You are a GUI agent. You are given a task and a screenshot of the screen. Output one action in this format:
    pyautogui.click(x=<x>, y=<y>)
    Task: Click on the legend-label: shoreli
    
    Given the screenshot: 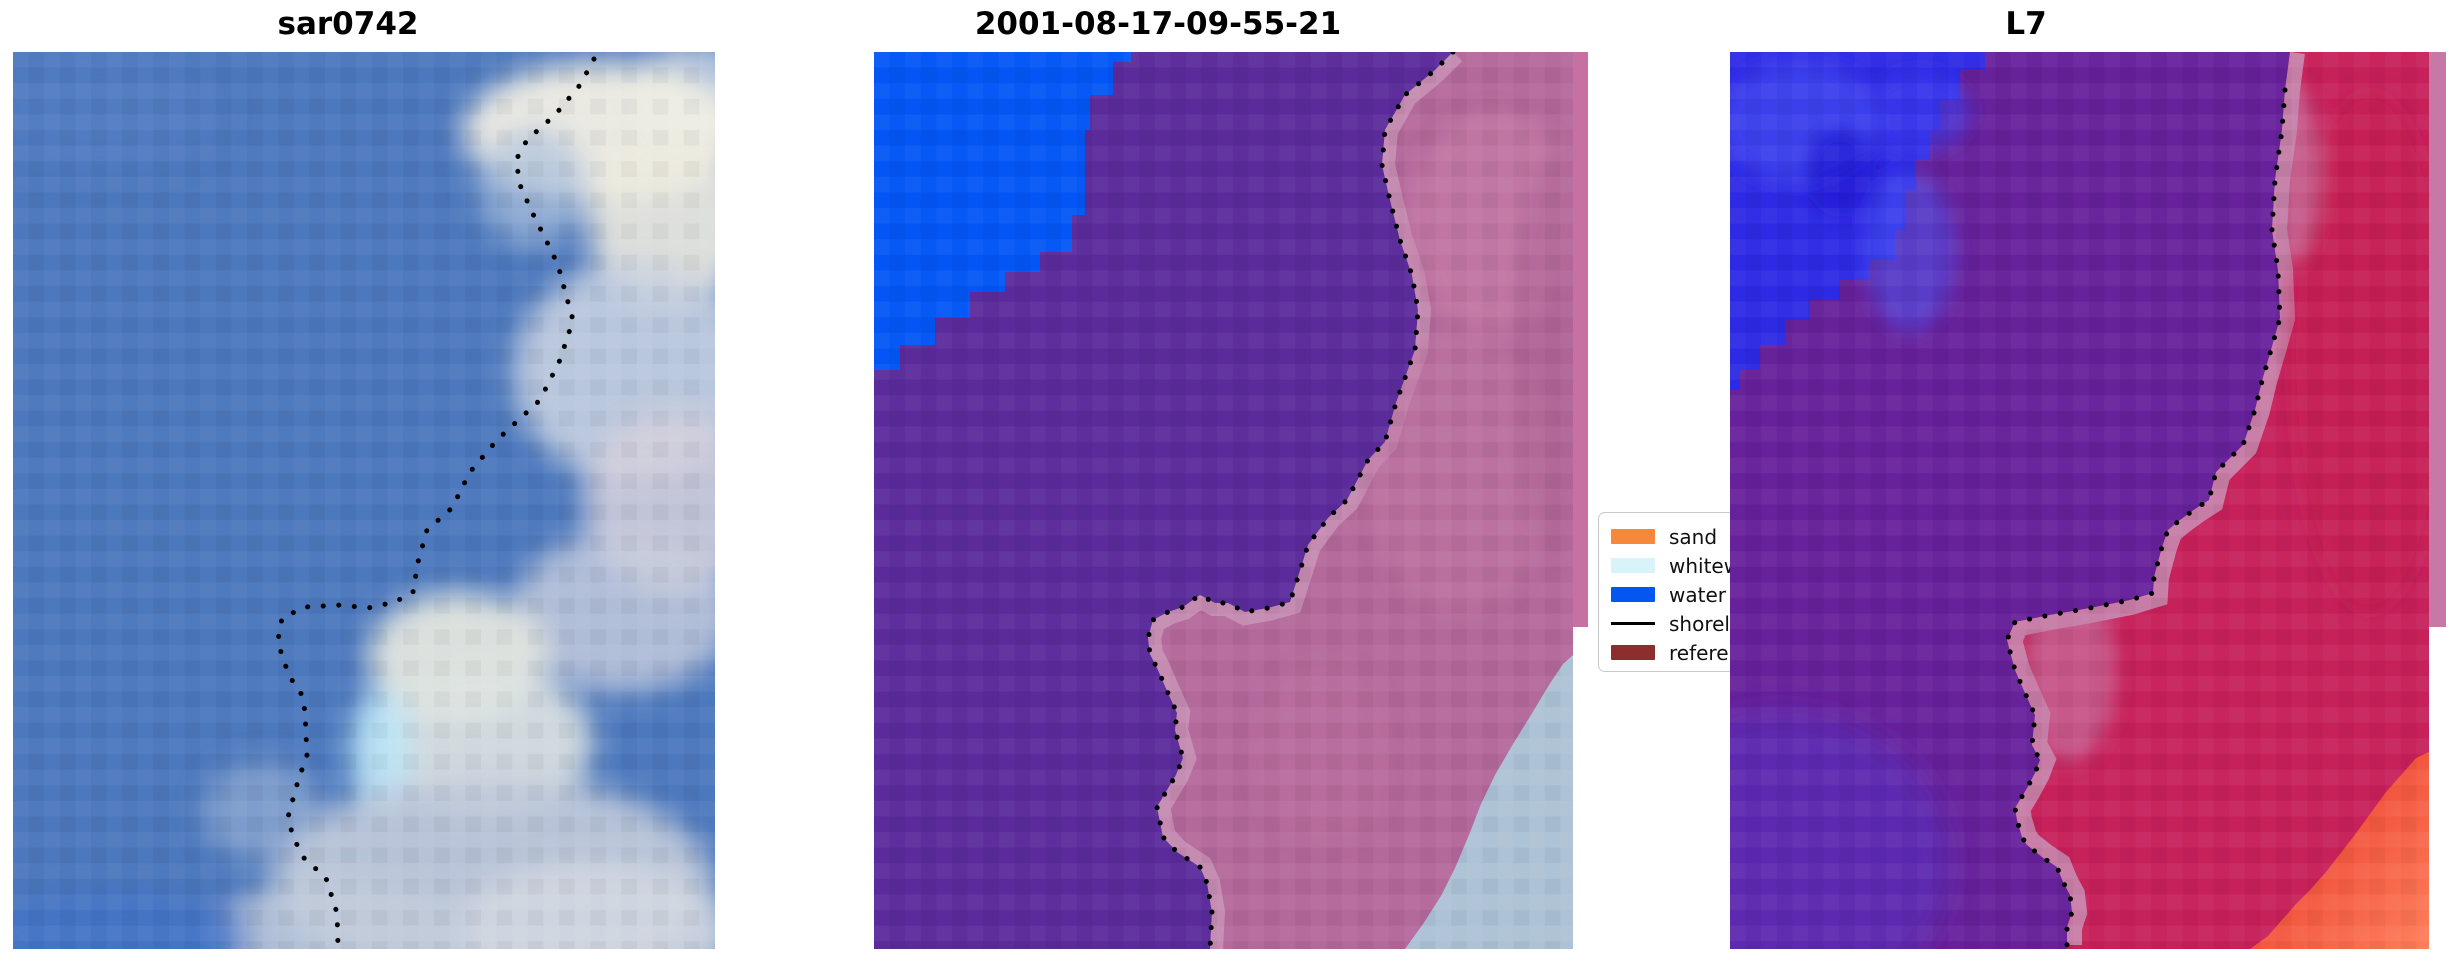 What is the action you would take?
    pyautogui.click(x=1702, y=623)
    